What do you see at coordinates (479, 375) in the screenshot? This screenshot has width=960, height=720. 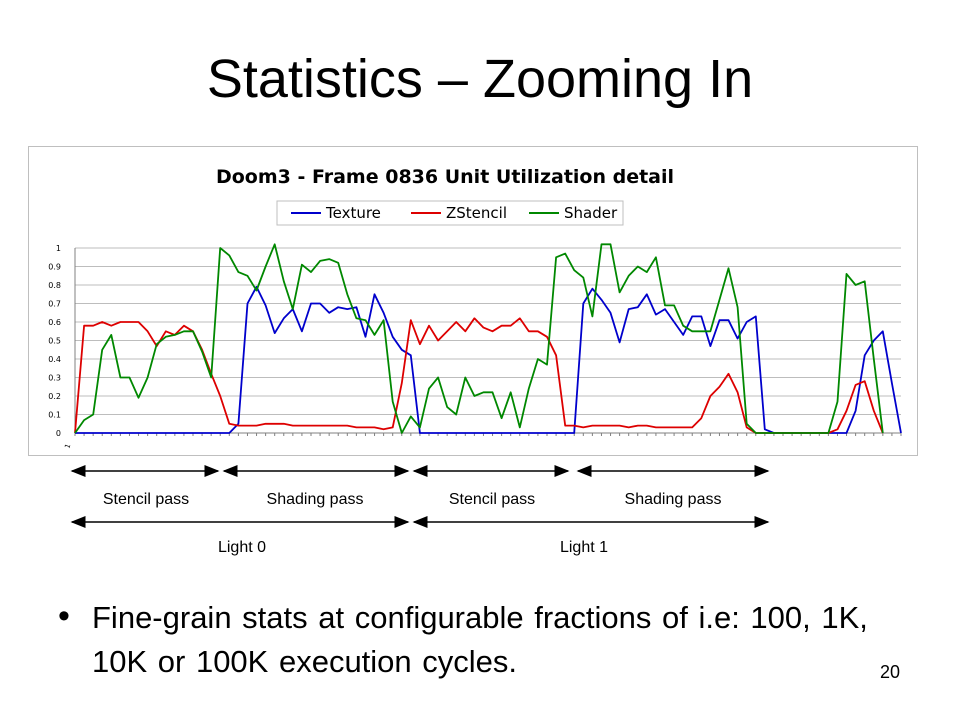 I see `series-line-zstencil` at bounding box center [479, 375].